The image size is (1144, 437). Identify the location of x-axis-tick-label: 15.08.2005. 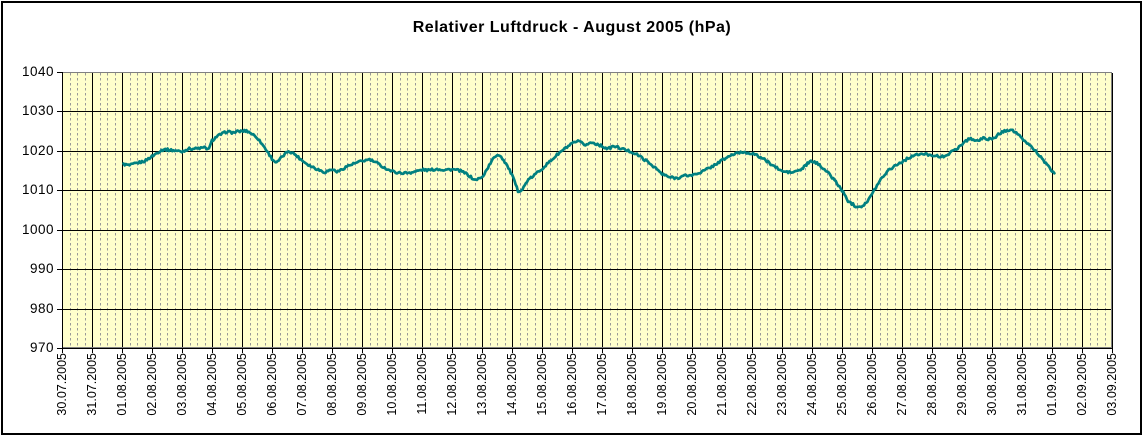
(542, 384).